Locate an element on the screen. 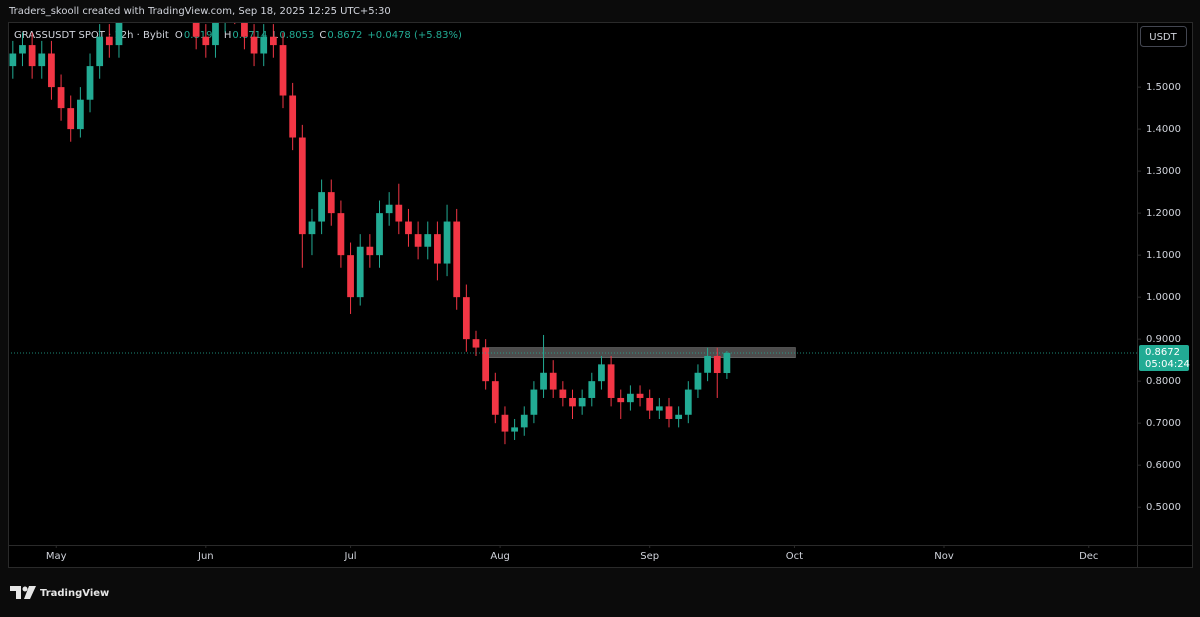 The image size is (1200, 617). y-tick-label: 1.5000 is located at coordinates (1163, 87).